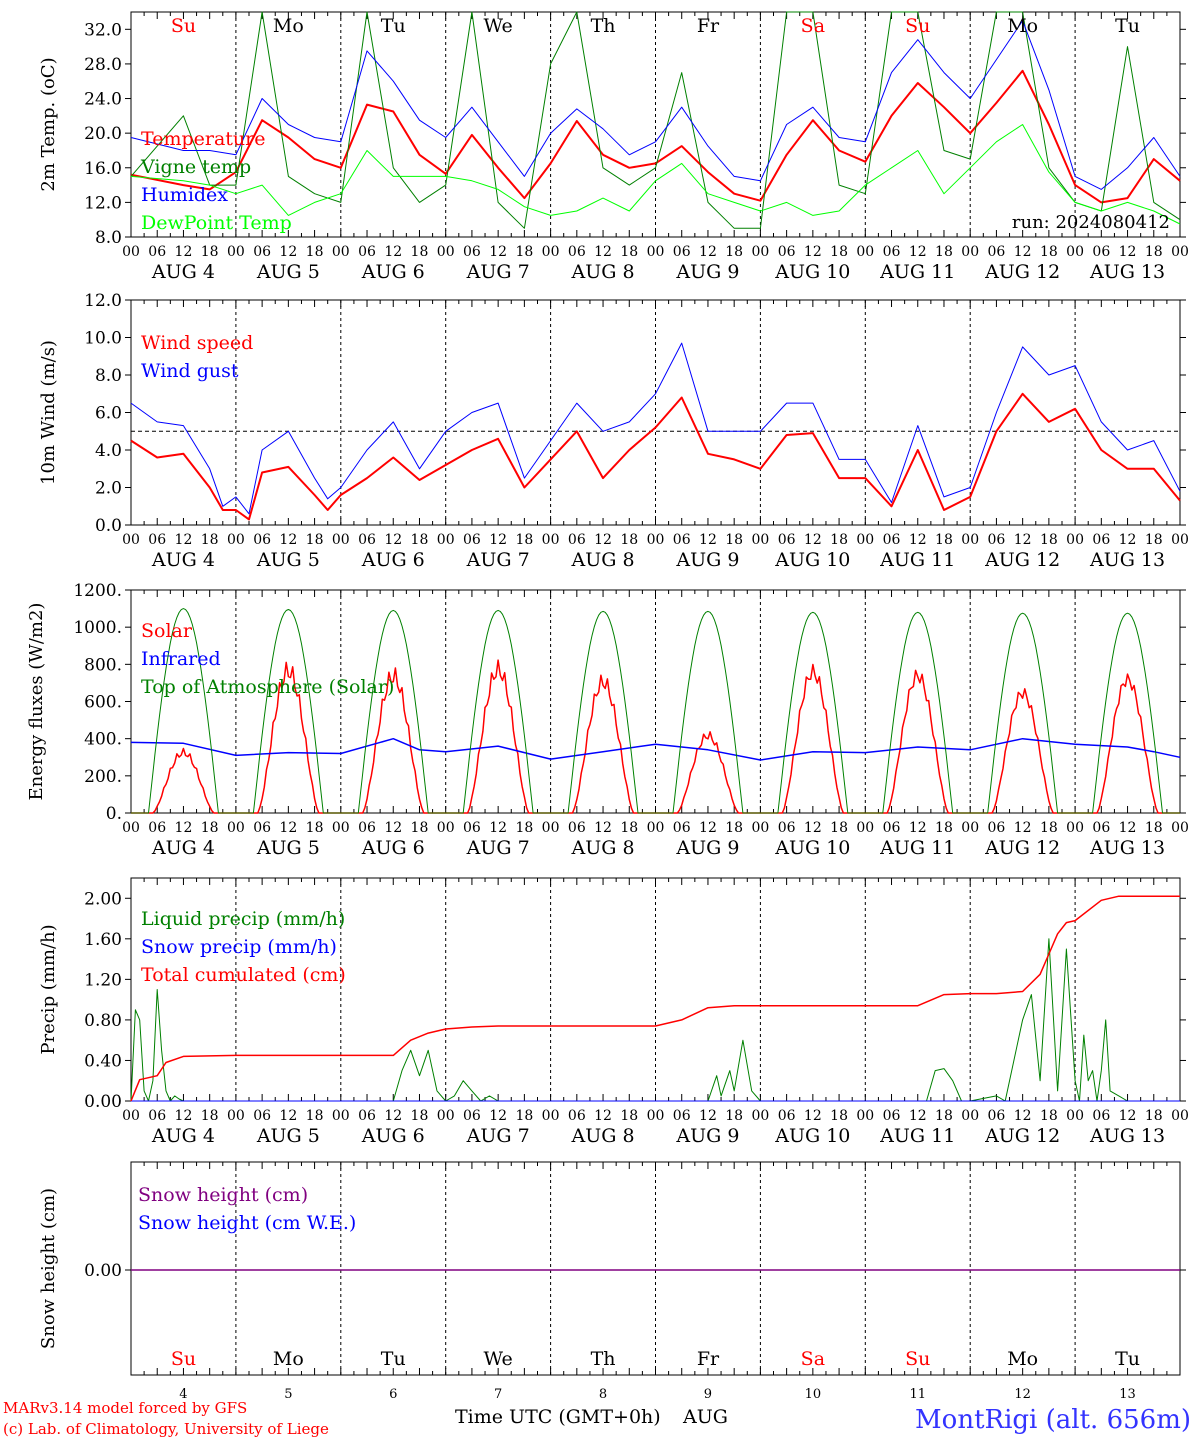 This screenshot has height=1440, width=1194. I want to click on y-tick-label: 0.40, so click(103, 1061).